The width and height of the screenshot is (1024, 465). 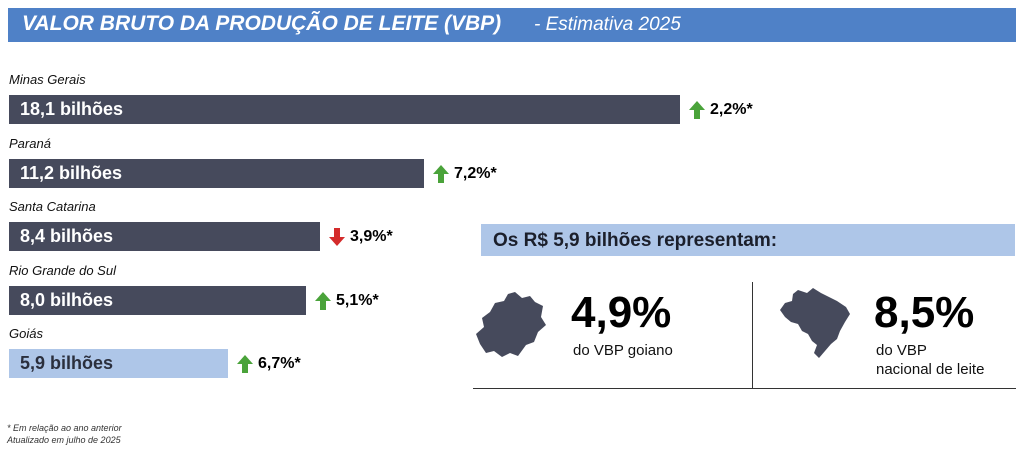 I want to click on change-indicator: 2,2%*, so click(x=721, y=110).